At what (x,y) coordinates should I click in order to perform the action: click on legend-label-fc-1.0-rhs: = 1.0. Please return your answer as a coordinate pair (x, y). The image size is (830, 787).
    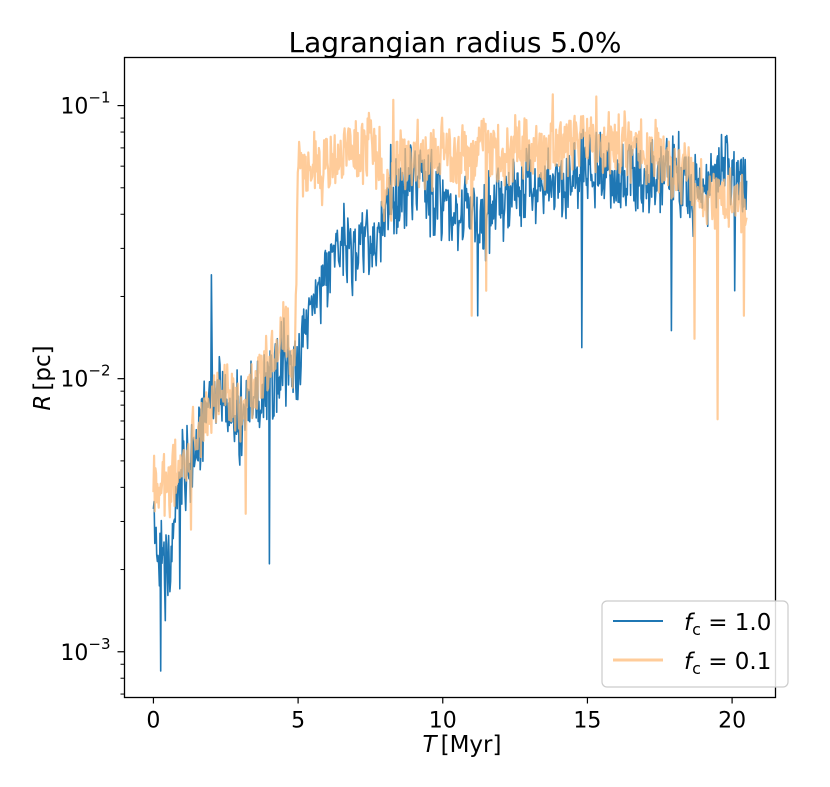
    Looking at the image, I should click on (736, 623).